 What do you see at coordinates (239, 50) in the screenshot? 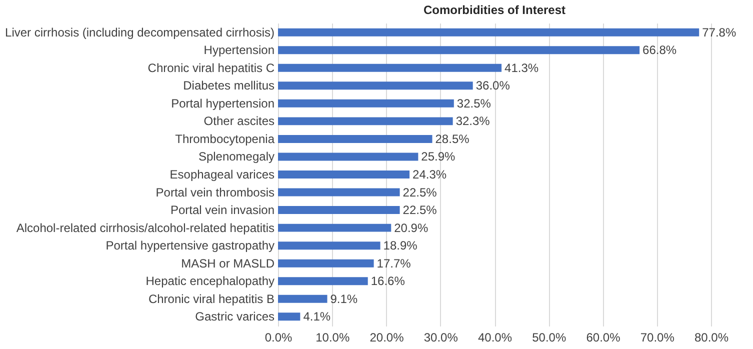
I see `y-tick-label: Hypertension` at bounding box center [239, 50].